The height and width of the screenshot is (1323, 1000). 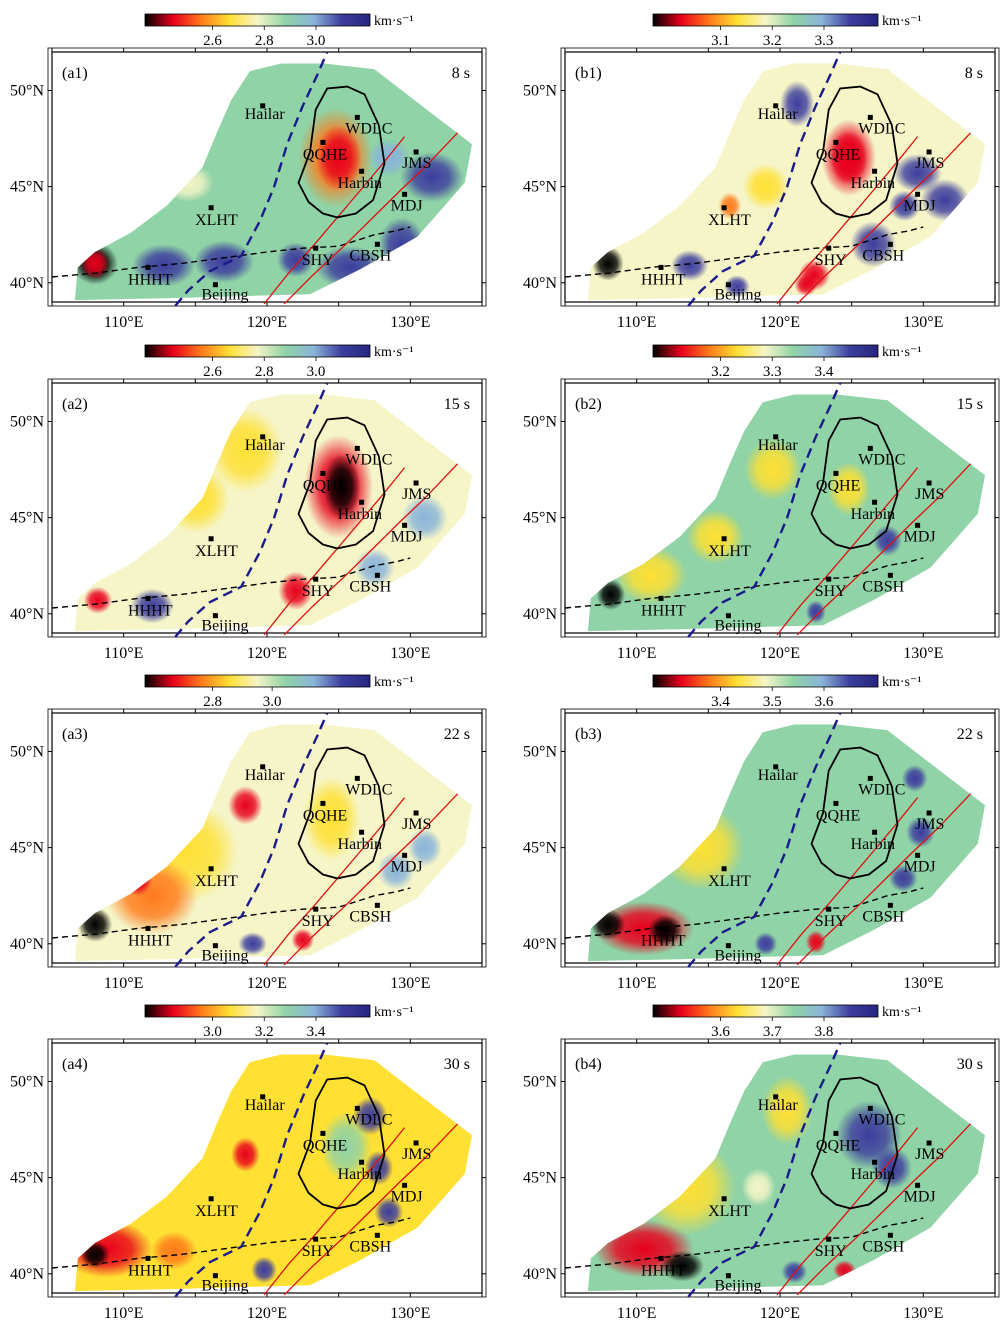 What do you see at coordinates (27, 421) in the screenshot?
I see `lat-tick-label: 50°N` at bounding box center [27, 421].